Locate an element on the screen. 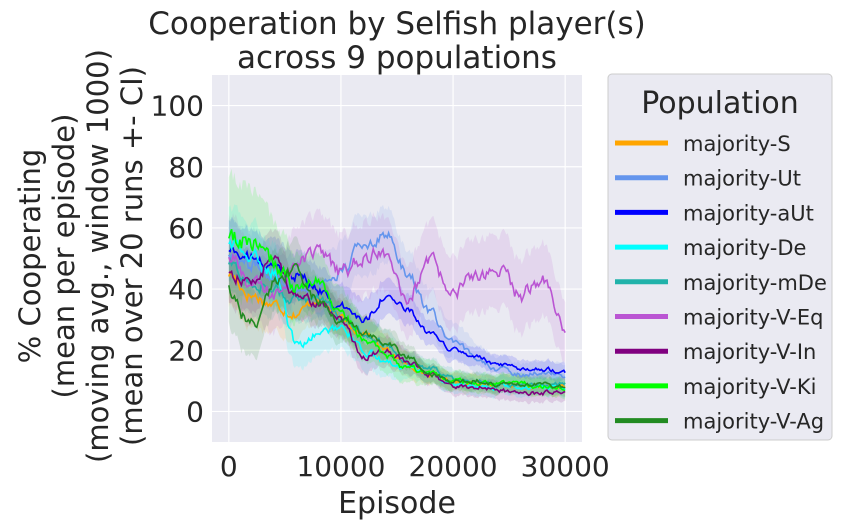  chart-title-line-1: Cooperation by Selfish player(s) is located at coordinates (397, 24).